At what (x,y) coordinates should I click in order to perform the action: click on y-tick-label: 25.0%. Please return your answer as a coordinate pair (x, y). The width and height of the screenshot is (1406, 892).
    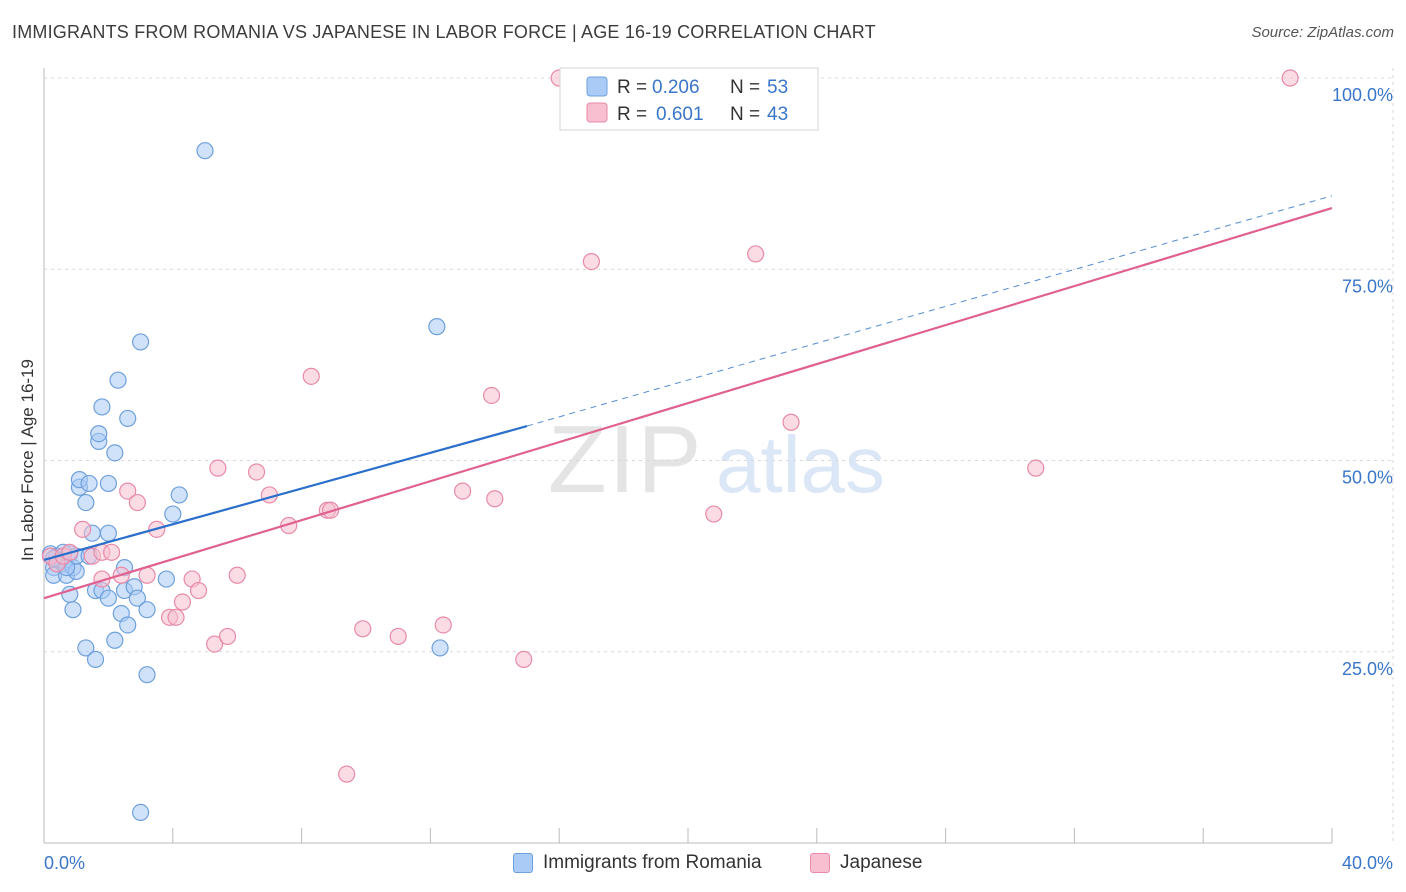
    Looking at the image, I should click on (1367, 669).